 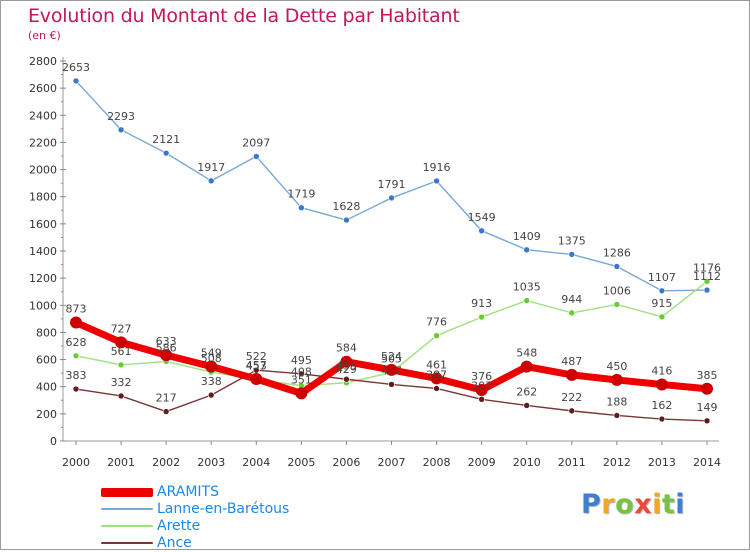 What do you see at coordinates (76, 309) in the screenshot?
I see `data-label: 873` at bounding box center [76, 309].